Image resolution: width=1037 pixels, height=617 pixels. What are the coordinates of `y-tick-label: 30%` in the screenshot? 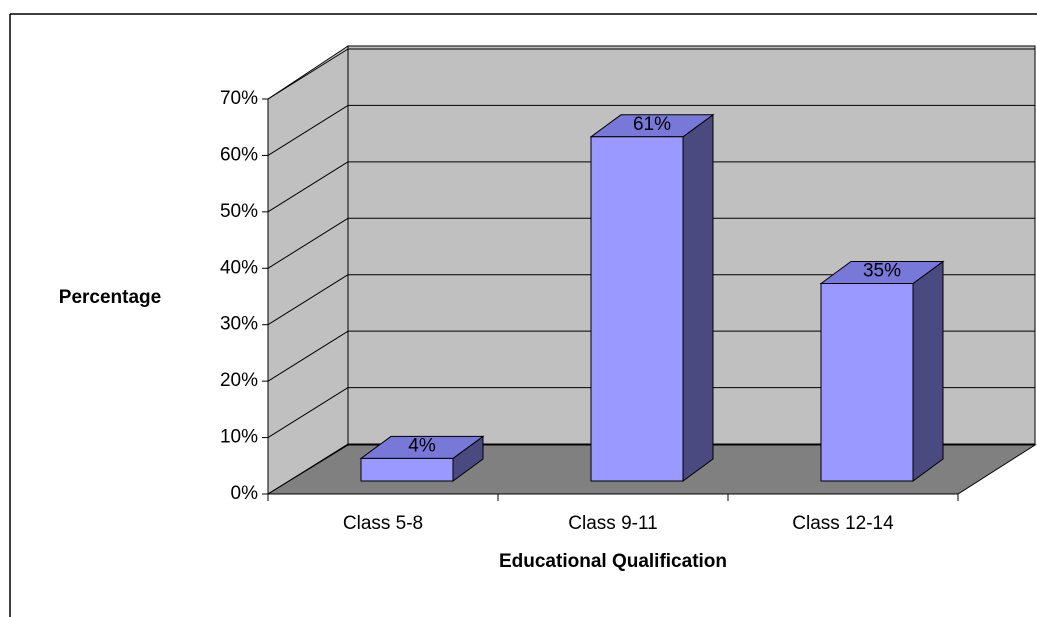 It's located at (239, 324).